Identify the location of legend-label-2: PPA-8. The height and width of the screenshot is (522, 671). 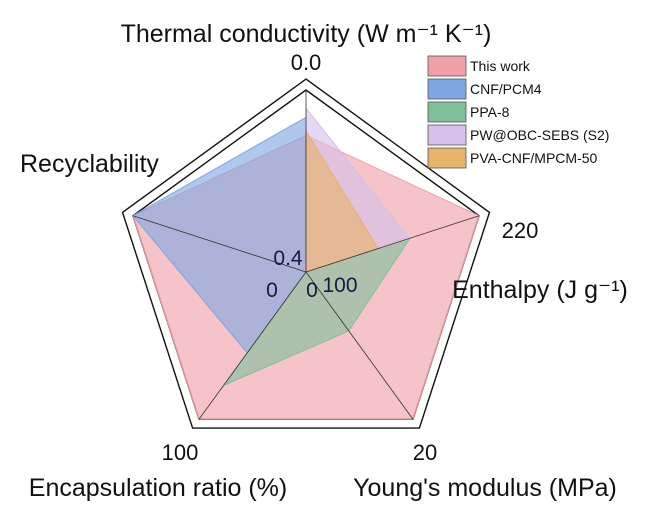
(490, 112).